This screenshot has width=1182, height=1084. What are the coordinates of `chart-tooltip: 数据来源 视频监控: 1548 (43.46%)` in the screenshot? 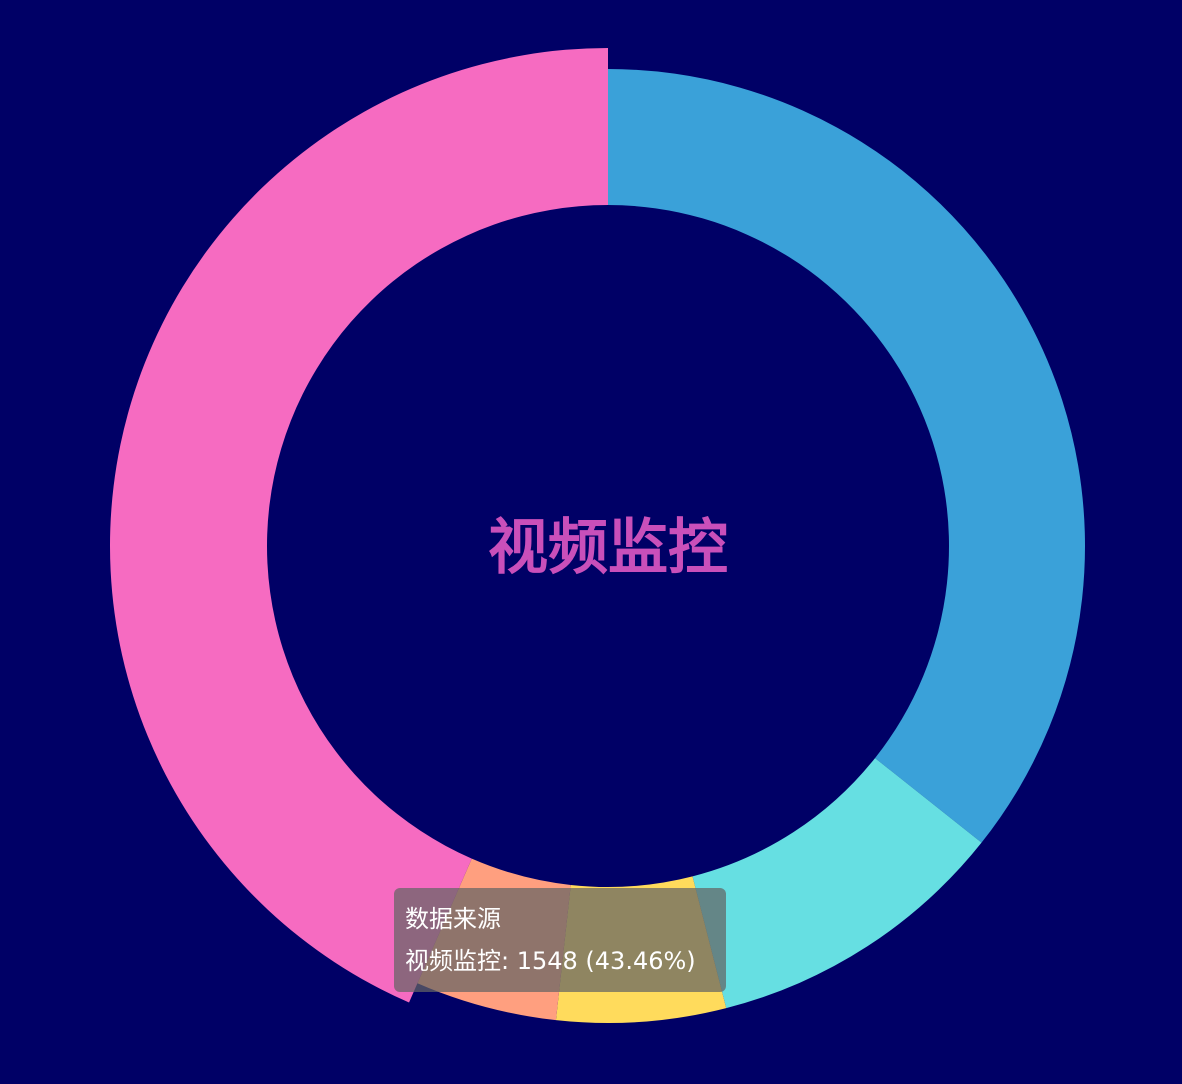 It's located at (560, 940).